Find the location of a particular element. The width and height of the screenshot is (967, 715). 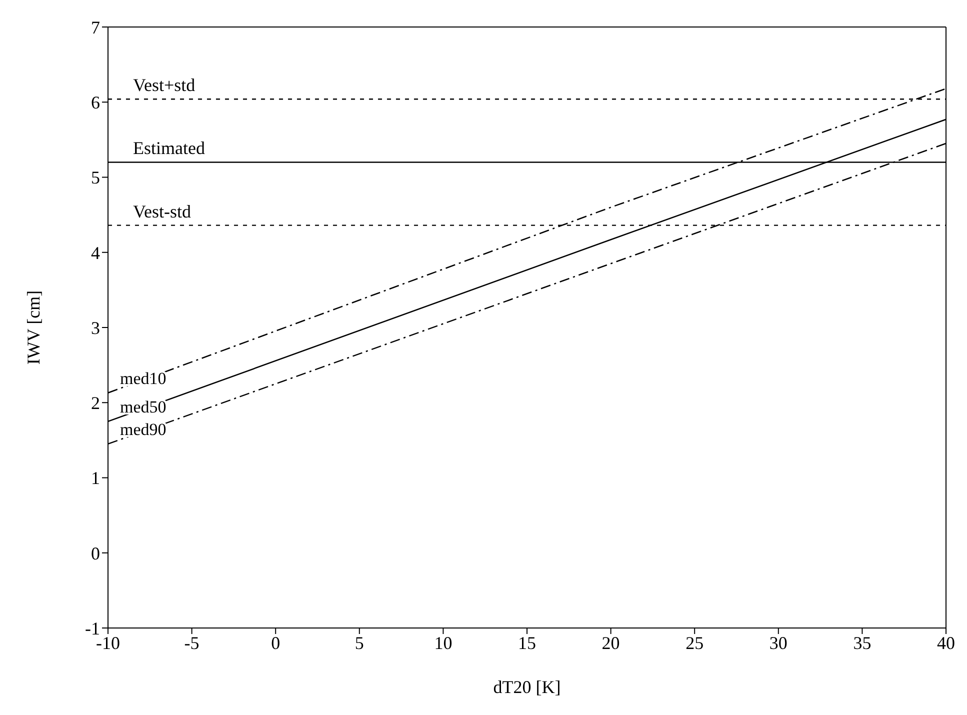

y-tick-label: -1 is located at coordinates (92, 628).